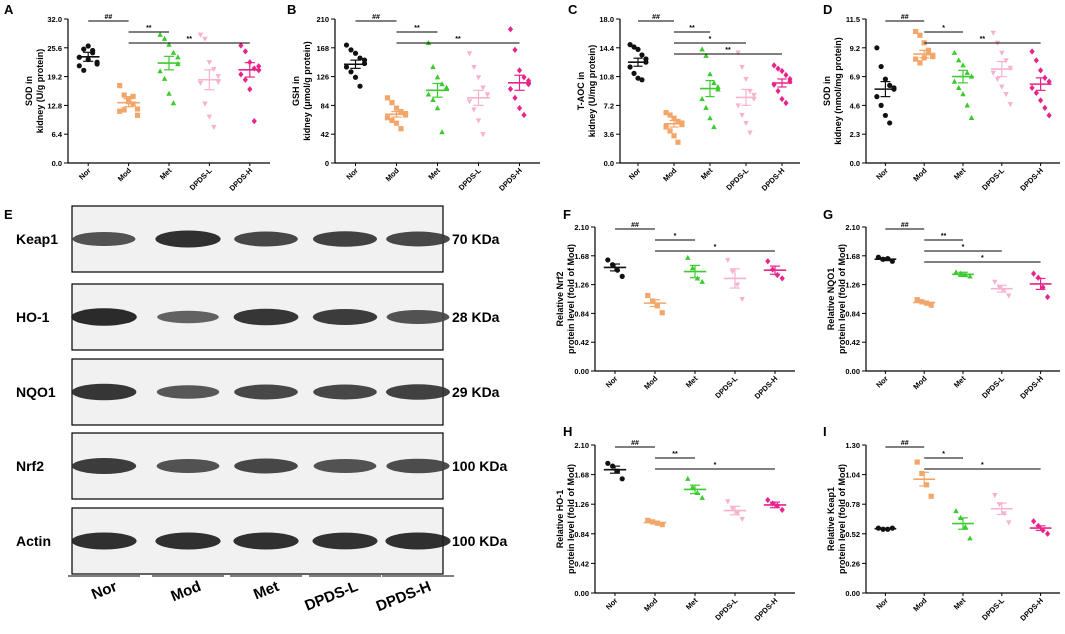  I want to click on significance-label: **, so click(728, 50).